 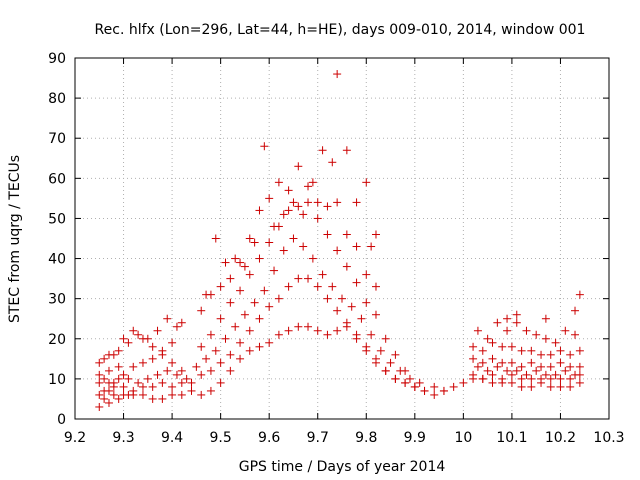 I want to click on x-tick-label: 9.7, so click(x=318, y=438).